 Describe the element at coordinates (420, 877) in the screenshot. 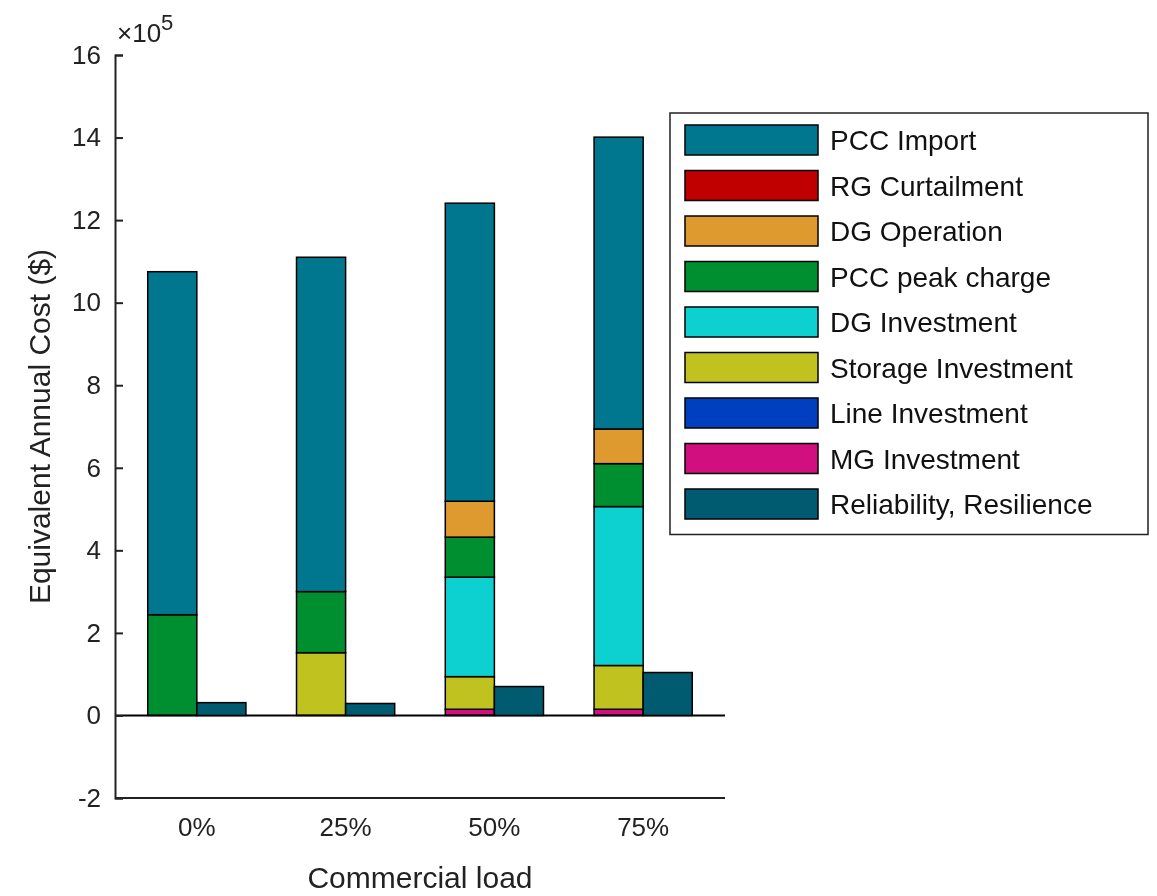

I see `x-axis-title: Commercial load` at that location.